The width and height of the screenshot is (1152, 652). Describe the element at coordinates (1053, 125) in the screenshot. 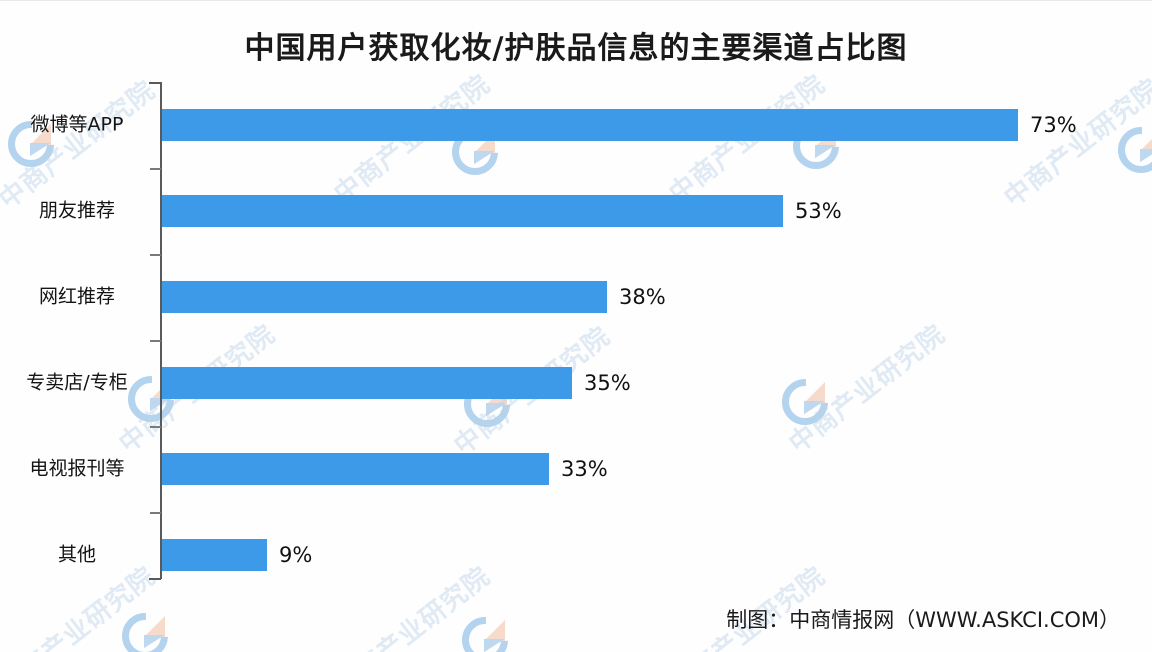

I see `bar-value-label: 73%` at that location.